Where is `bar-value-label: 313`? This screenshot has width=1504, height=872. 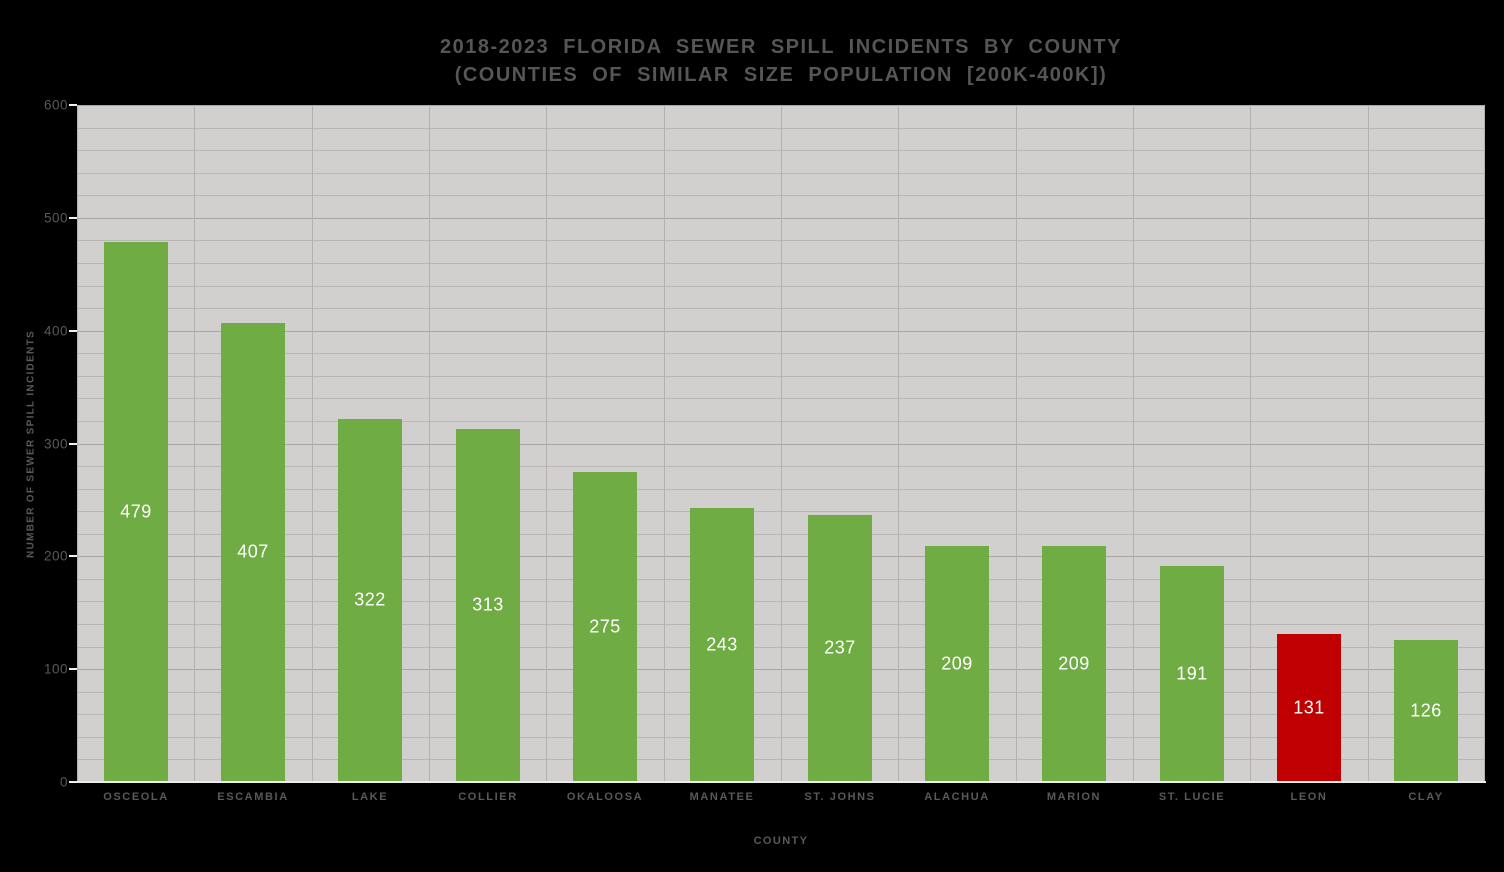
bar-value-label: 313 is located at coordinates (488, 604).